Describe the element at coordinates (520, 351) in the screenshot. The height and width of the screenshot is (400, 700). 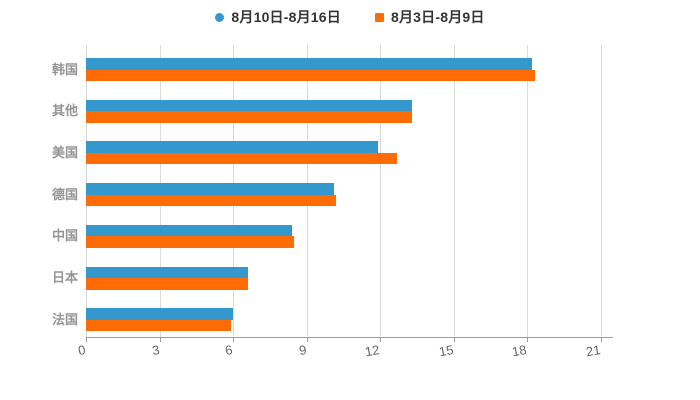
I see `x-axis-tick-label: 18` at that location.